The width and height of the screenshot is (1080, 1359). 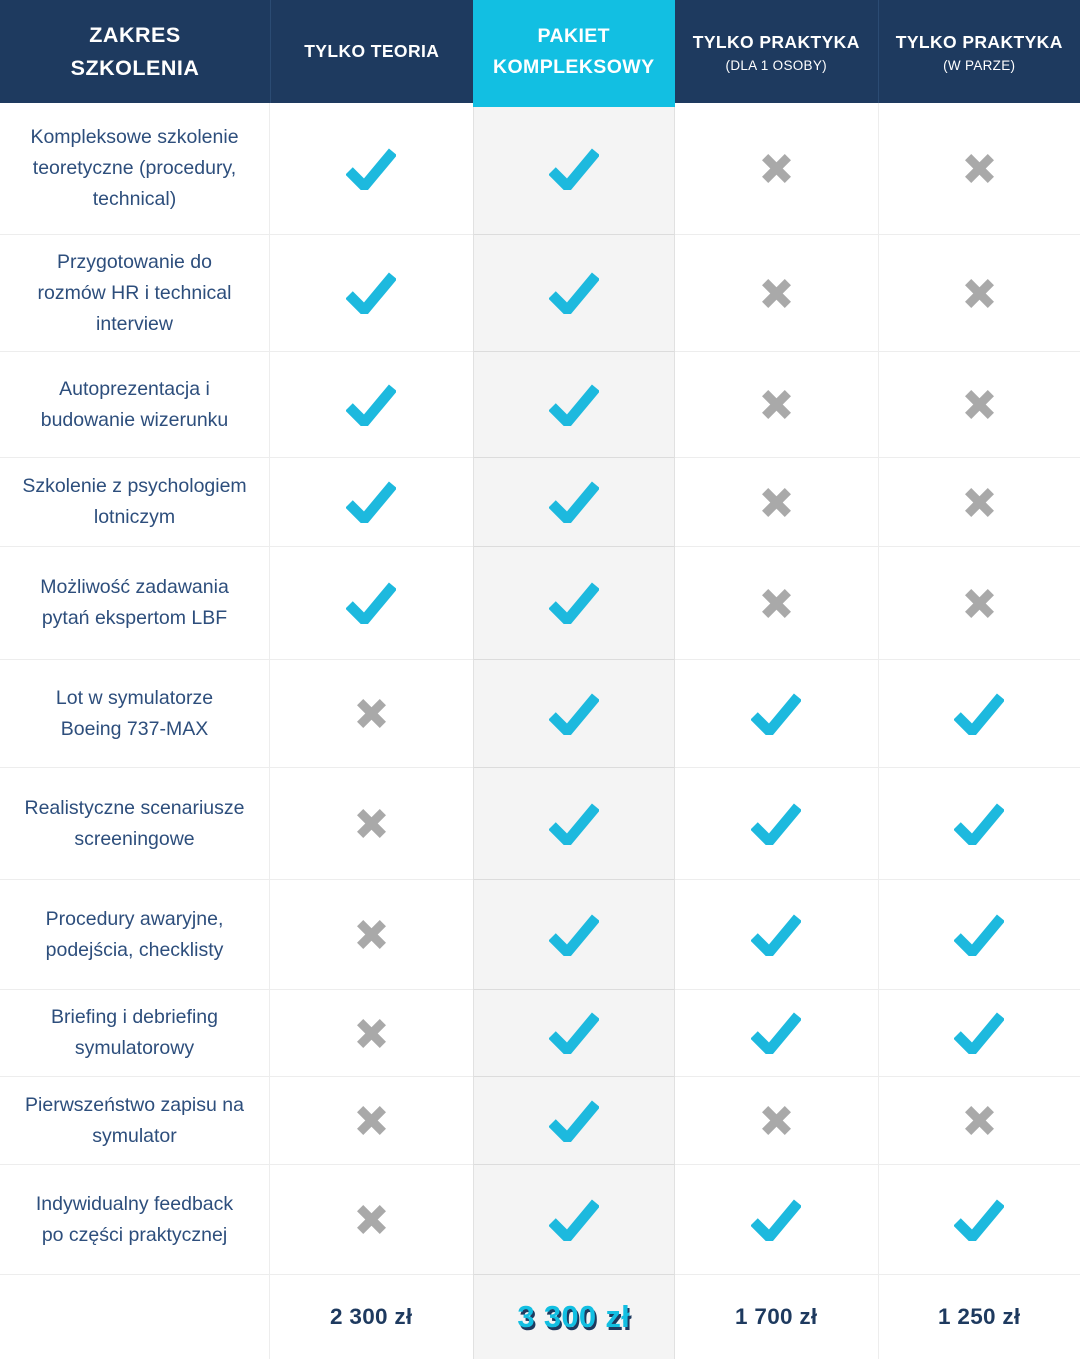 What do you see at coordinates (979, 66) in the screenshot?
I see `column-subtitle: (W PARZE)` at bounding box center [979, 66].